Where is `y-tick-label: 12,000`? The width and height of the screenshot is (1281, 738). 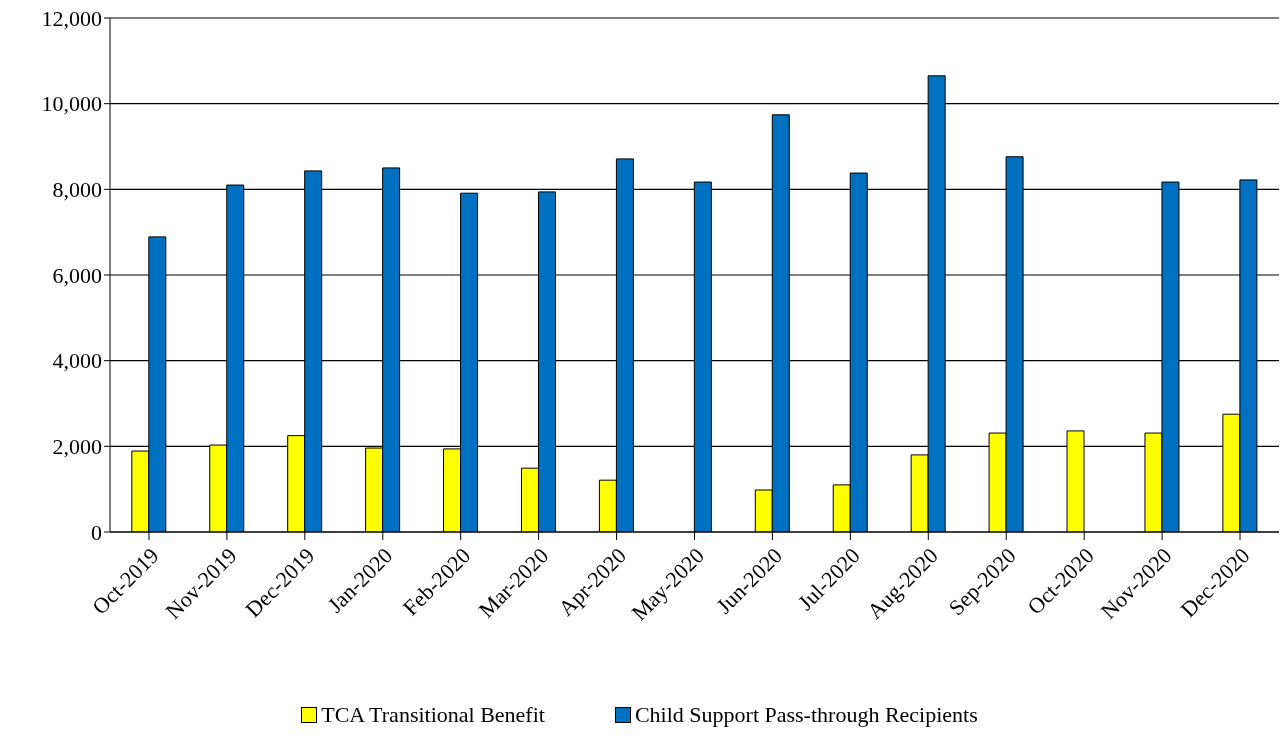 y-tick-label: 12,000 is located at coordinates (71, 18).